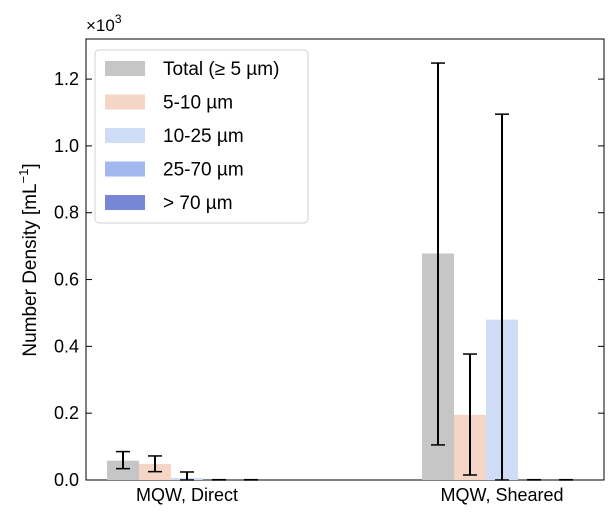 The image size is (614, 518). I want to click on ylabel-main: Number Density [mL, so click(30, 269).